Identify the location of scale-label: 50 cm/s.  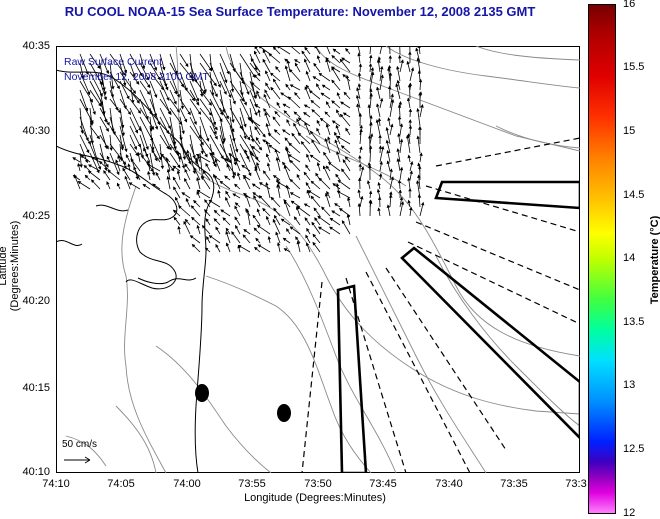
(80, 444).